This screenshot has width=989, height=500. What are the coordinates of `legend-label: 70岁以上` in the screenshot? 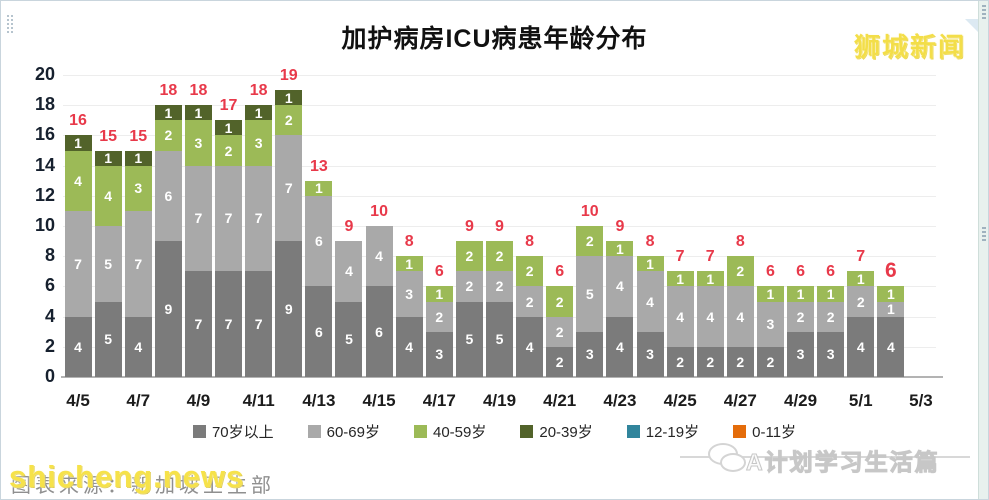 It's located at (242, 432).